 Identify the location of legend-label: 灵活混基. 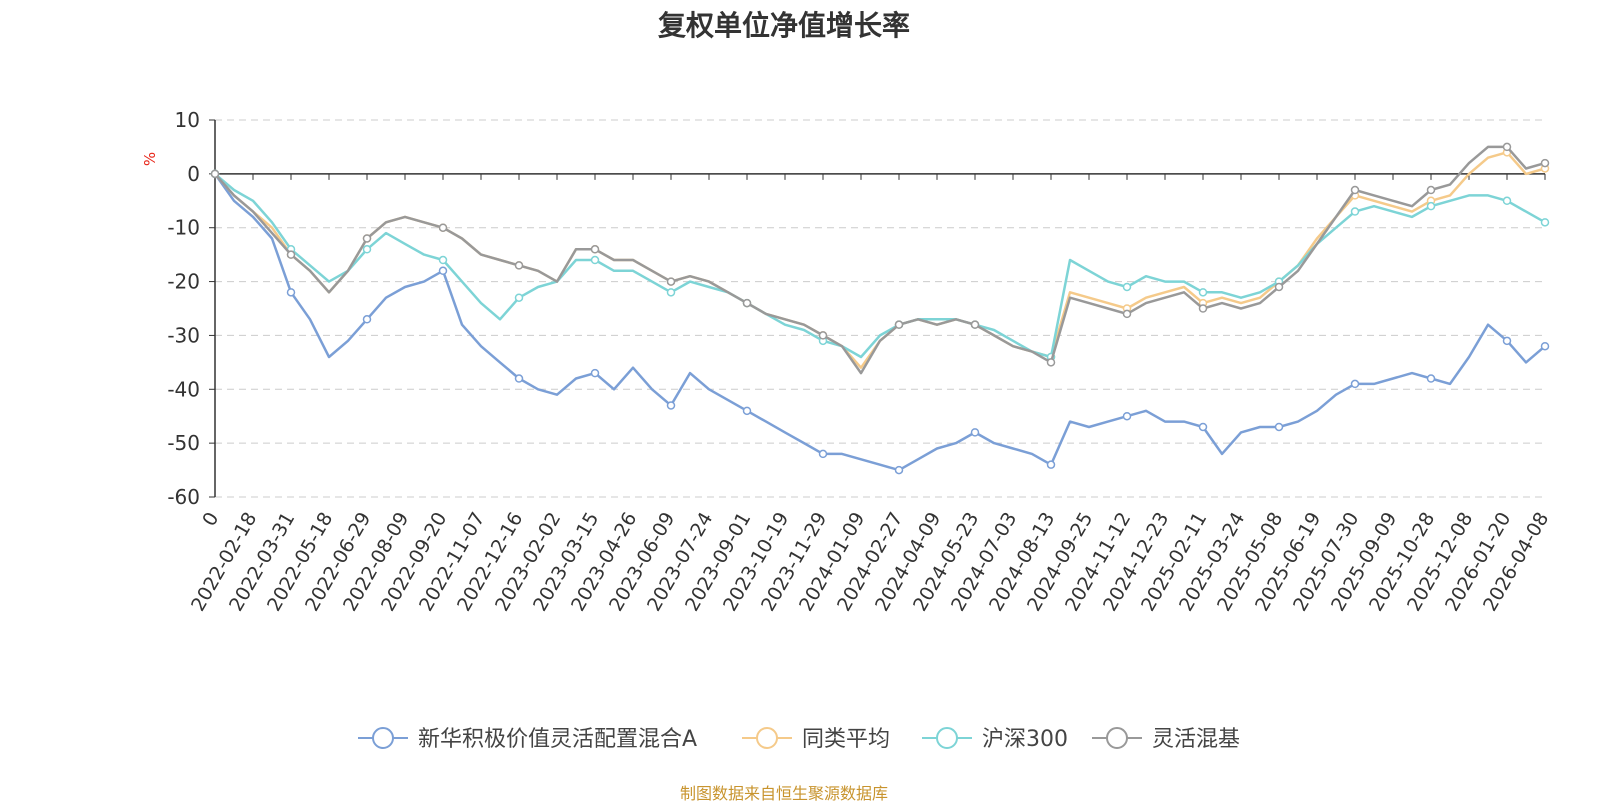
(1196, 739).